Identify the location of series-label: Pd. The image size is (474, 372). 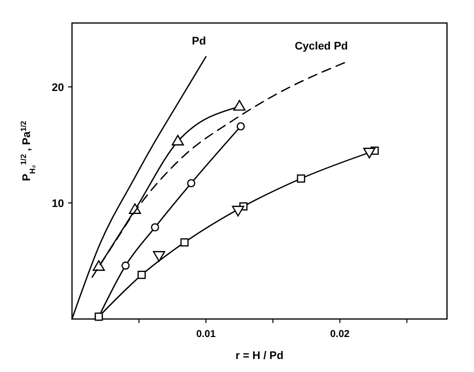
(199, 42).